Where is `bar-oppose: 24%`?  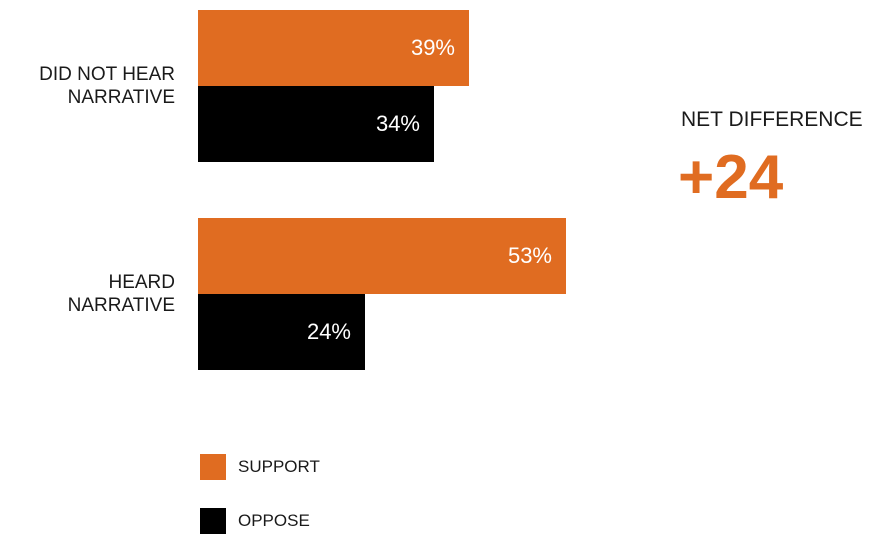 bar-oppose: 24% is located at coordinates (281, 332).